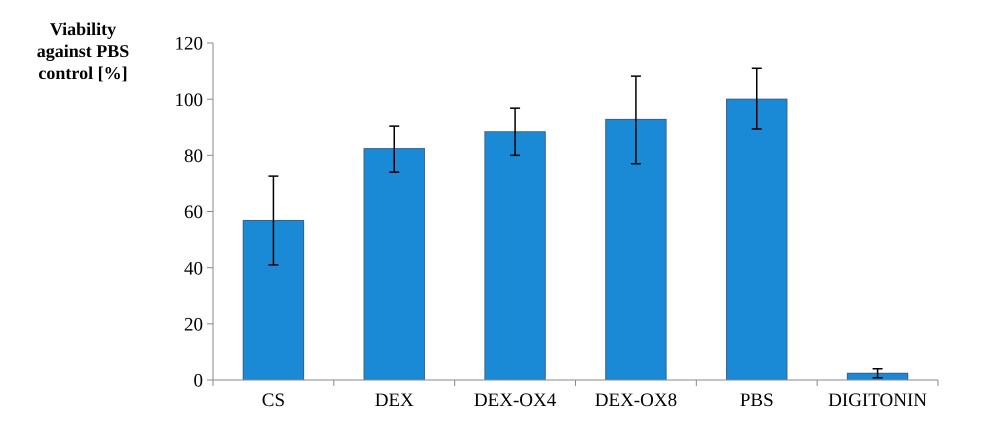  Describe the element at coordinates (193, 325) in the screenshot. I see `y-tick-label: 20` at that location.